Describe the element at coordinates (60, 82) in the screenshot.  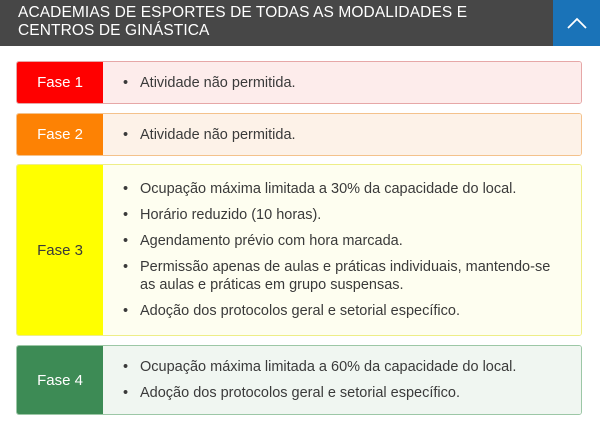
I see `phase-label: Fase 1` at that location.